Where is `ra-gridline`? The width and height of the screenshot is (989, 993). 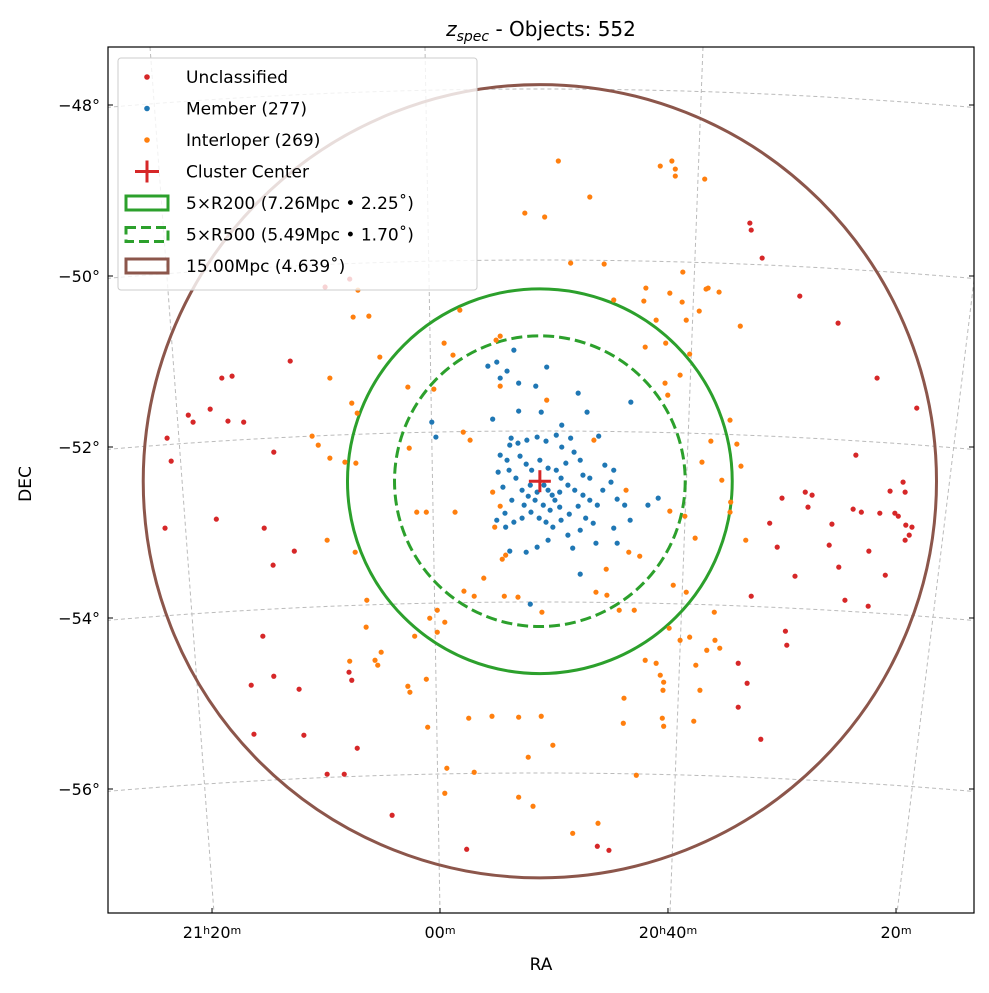 ra-gridline is located at coordinates (432, 480).